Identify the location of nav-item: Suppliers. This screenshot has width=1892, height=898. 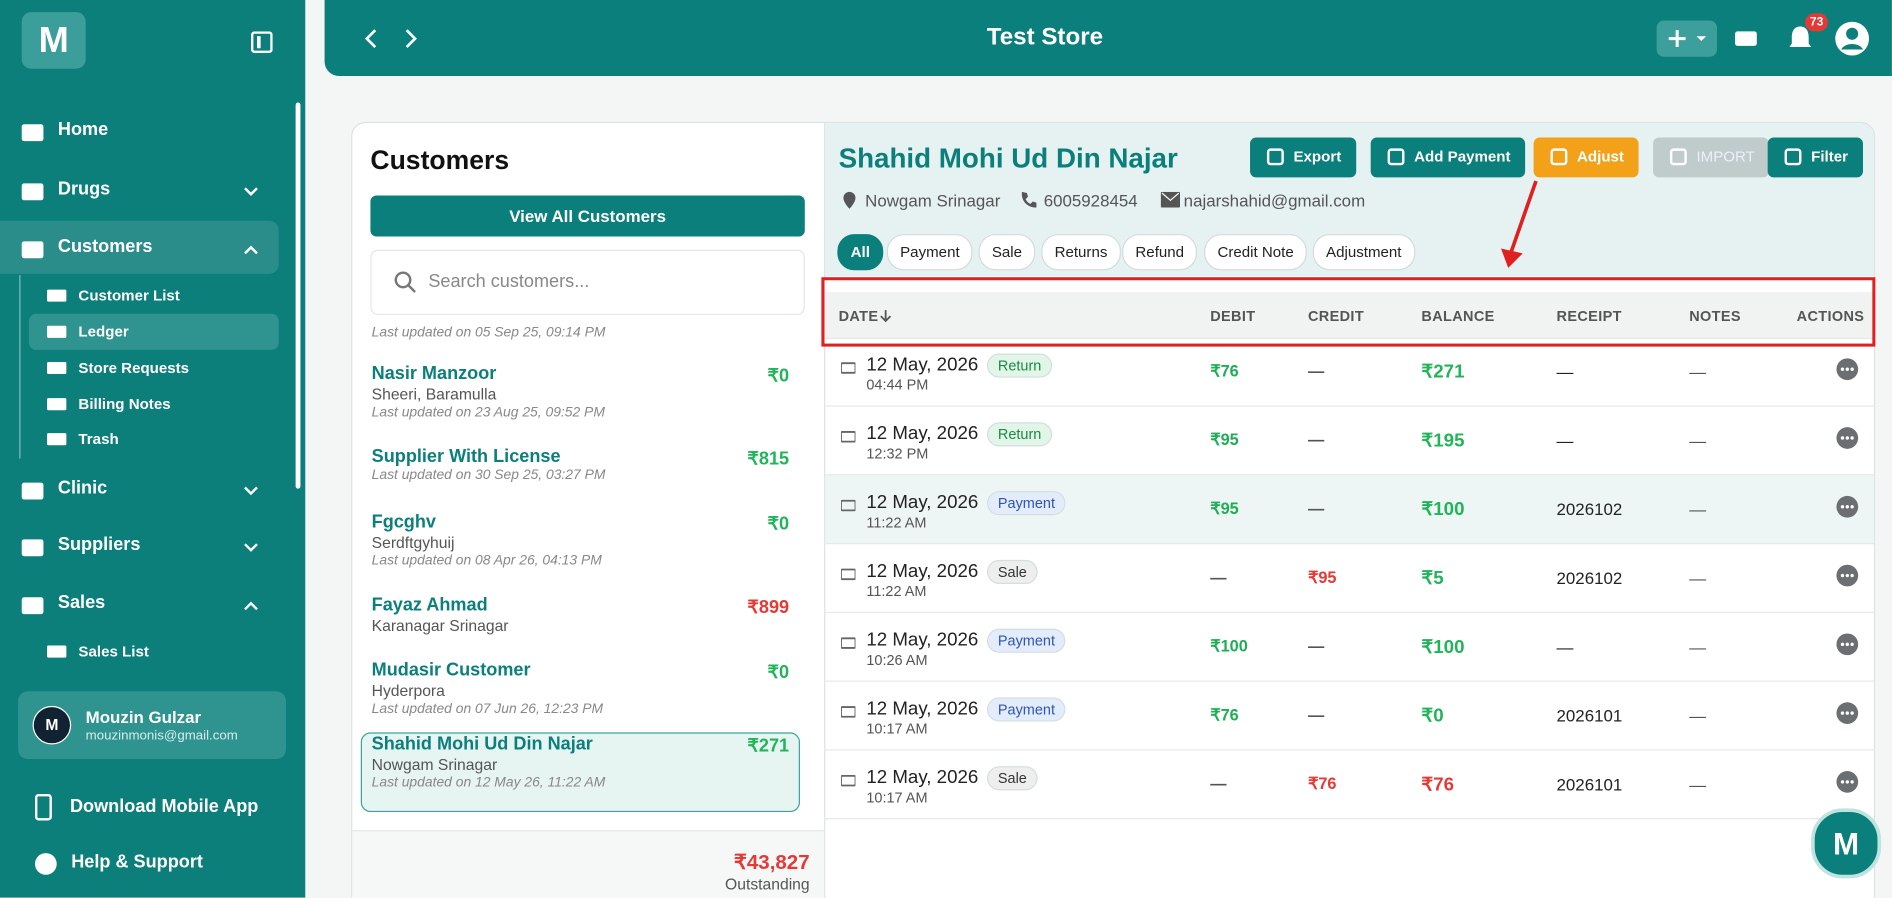
(99, 545).